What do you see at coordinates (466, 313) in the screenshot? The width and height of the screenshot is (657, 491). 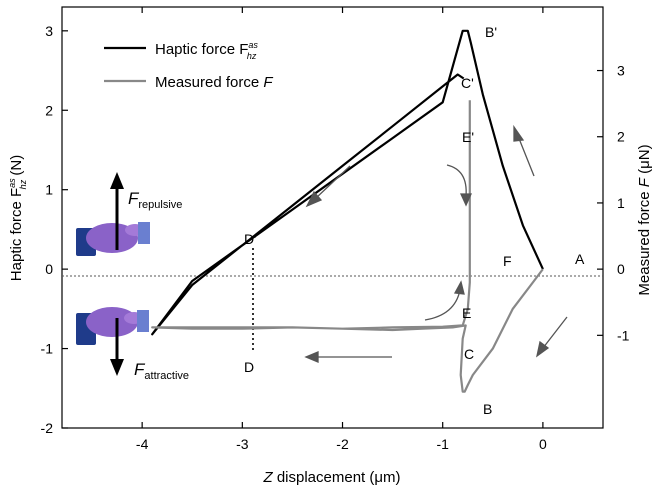 I see `point-label-e: E` at bounding box center [466, 313].